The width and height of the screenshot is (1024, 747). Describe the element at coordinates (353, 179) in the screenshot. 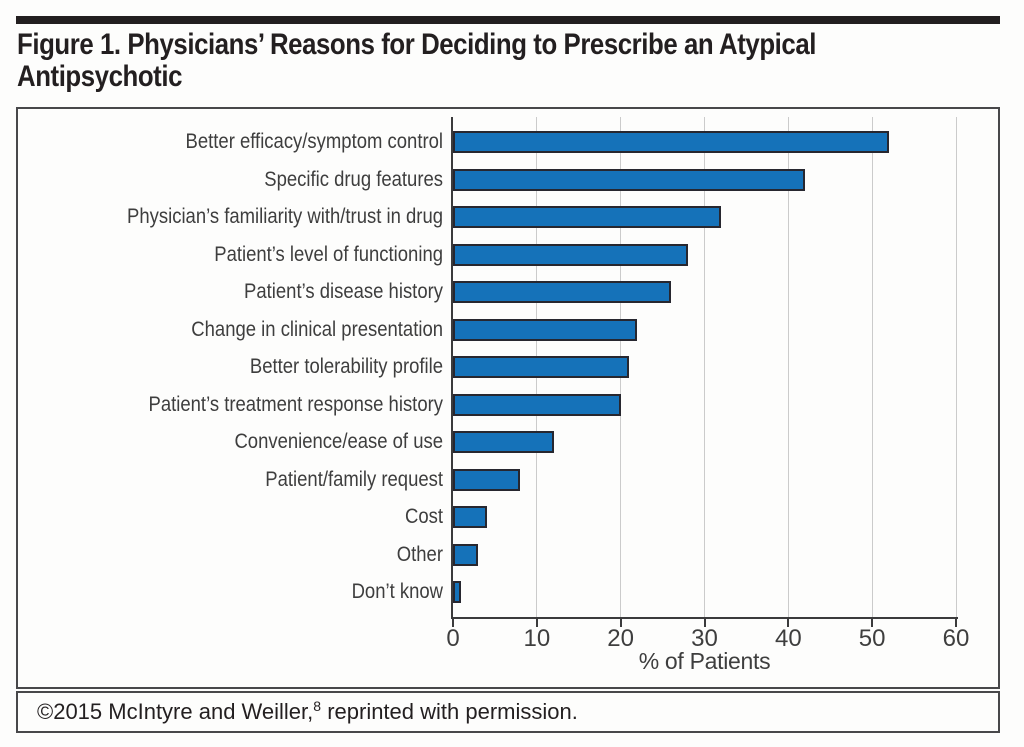

I see `category-label: Specific drug features` at that location.